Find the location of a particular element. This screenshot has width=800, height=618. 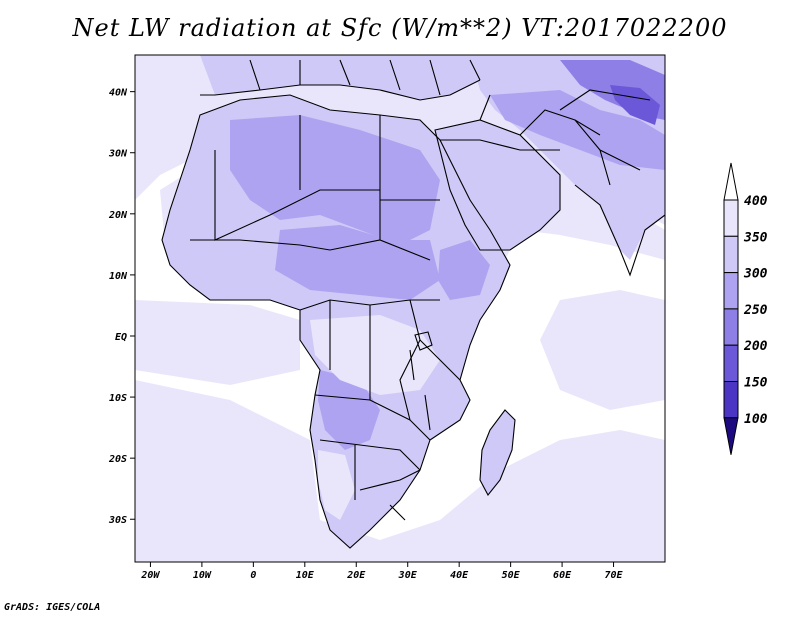

lat-tick-label: 10S is located at coordinates (118, 398).